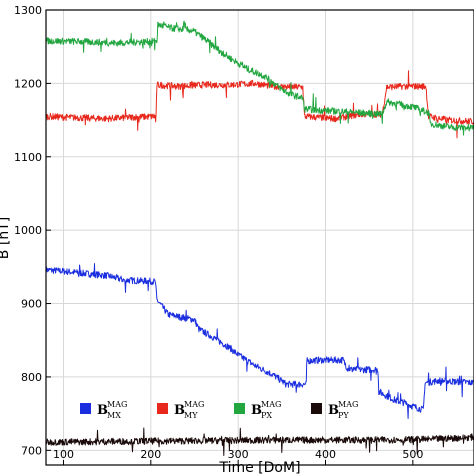 The height and width of the screenshot is (474, 474). I want to click on legend: B MAGMX B MAGMY B MAGPX B MAGPY, so click(219, 410).